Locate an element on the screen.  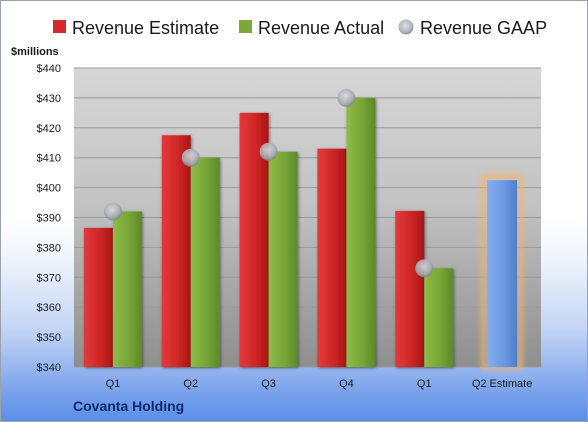
y-tick-label: $350 is located at coordinates (49, 338).